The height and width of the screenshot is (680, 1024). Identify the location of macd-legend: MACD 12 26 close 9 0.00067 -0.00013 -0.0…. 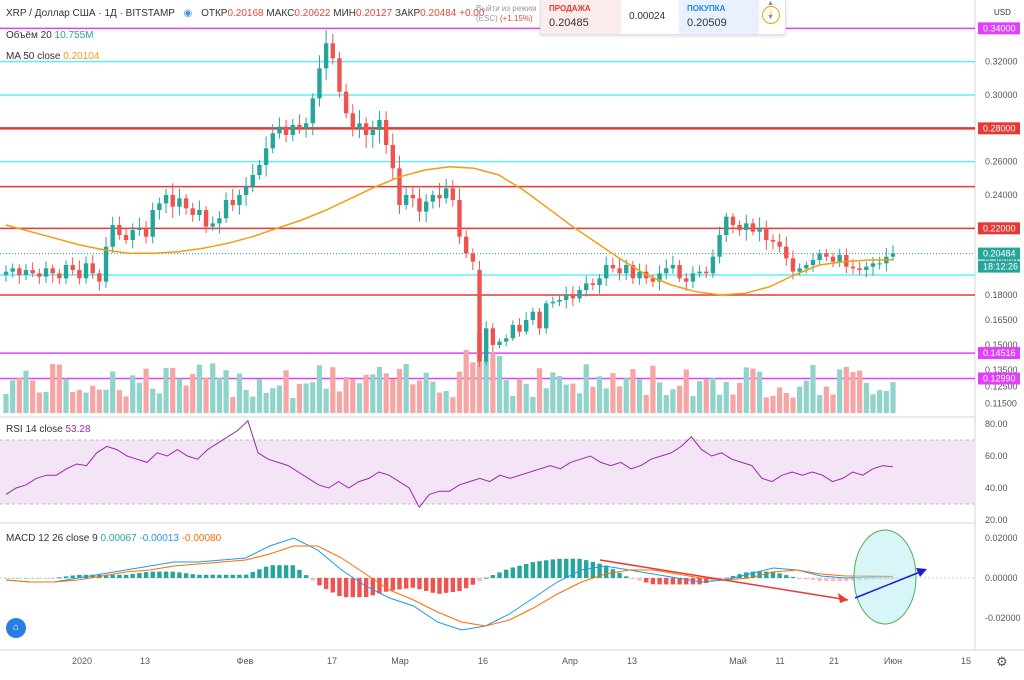
(113, 538).